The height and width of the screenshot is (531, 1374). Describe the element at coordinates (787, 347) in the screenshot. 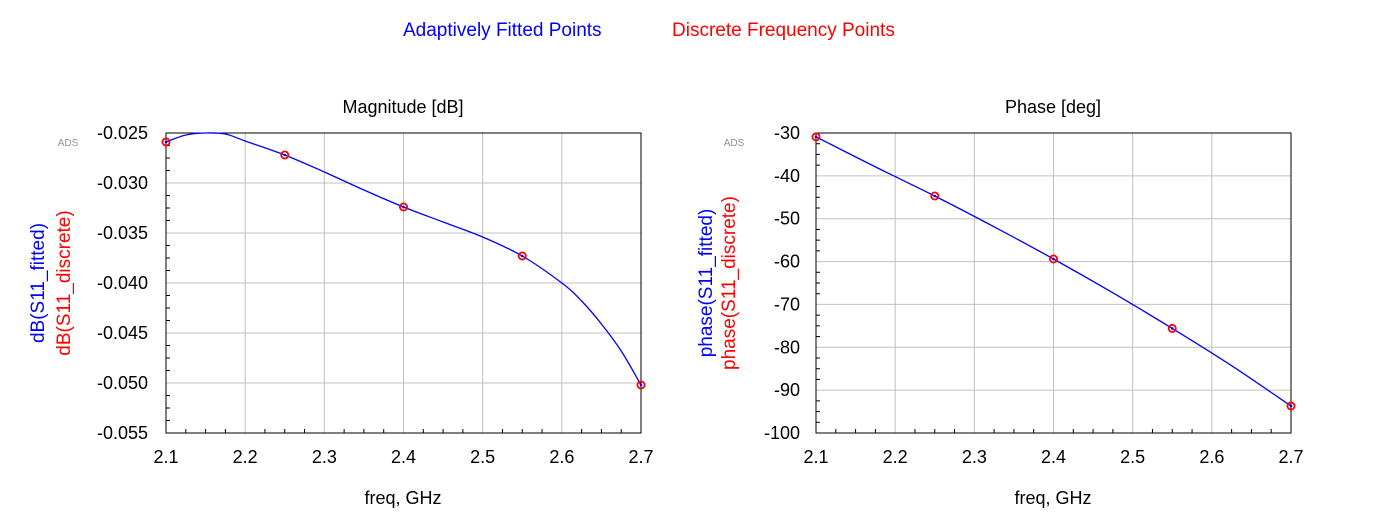

I see `y-tick-label: -80` at that location.